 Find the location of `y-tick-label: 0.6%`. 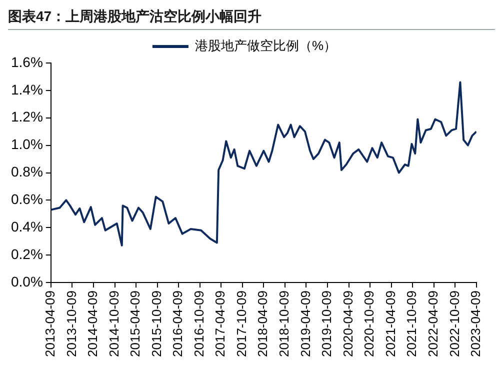

y-tick-label: 0.6% is located at coordinates (26, 199).